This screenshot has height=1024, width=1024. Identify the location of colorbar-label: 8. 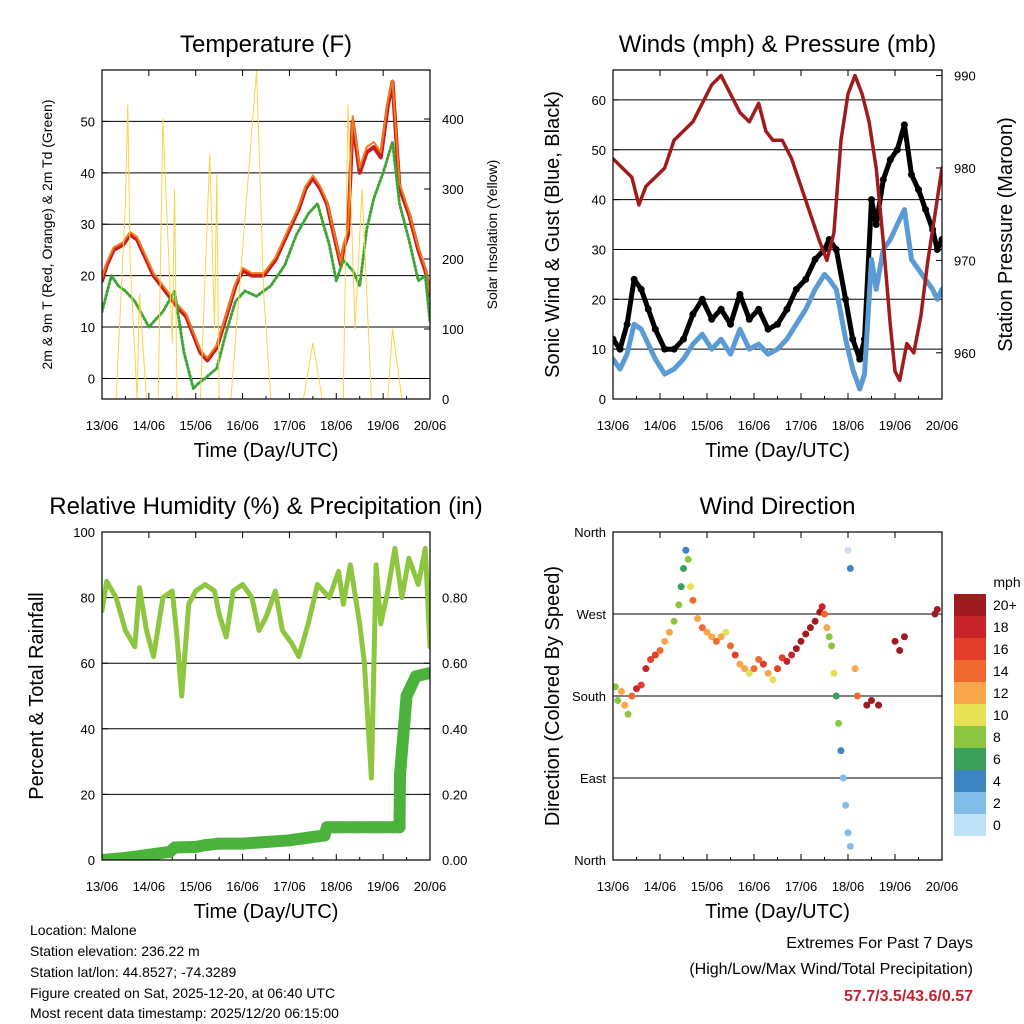
(997, 737).